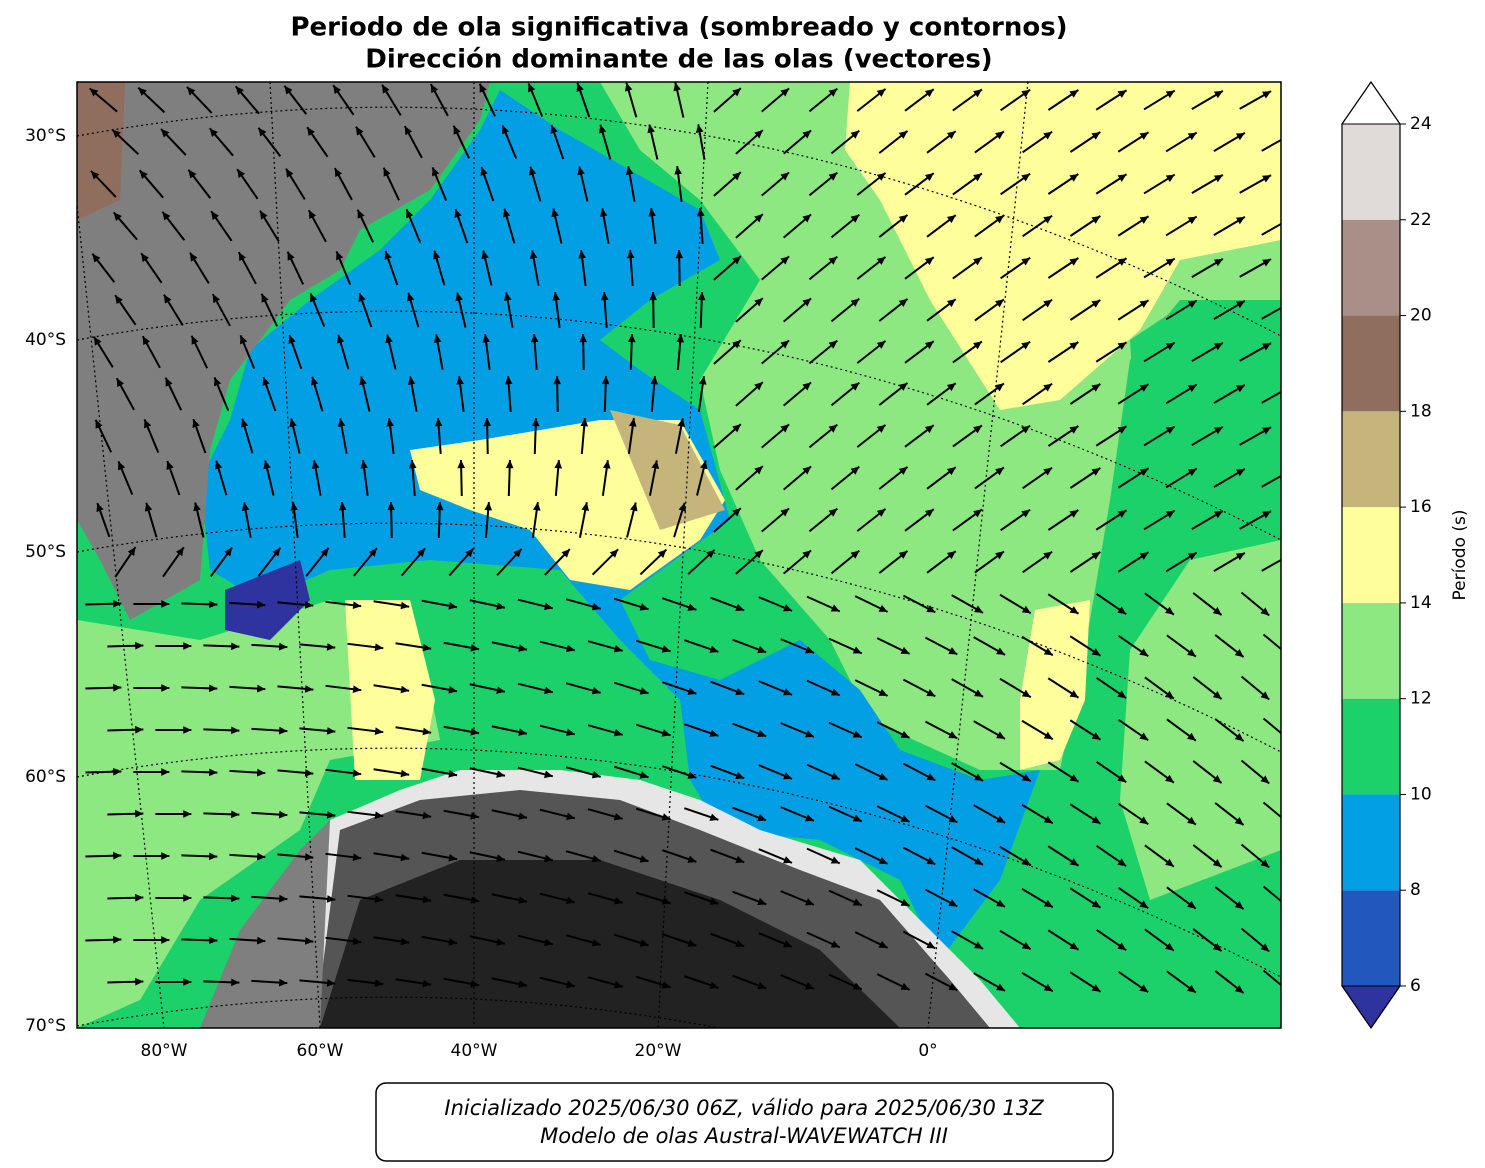 The width and height of the screenshot is (1485, 1168). Describe the element at coordinates (1421, 507) in the screenshot. I see `colorbar-tick-label: 16` at that location.